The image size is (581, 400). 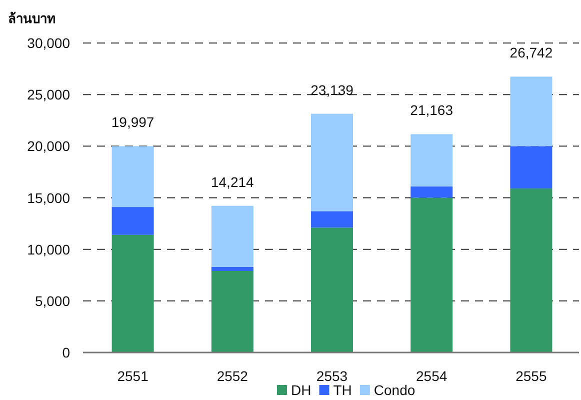 I want to click on legend-label: Condo, so click(x=395, y=390).